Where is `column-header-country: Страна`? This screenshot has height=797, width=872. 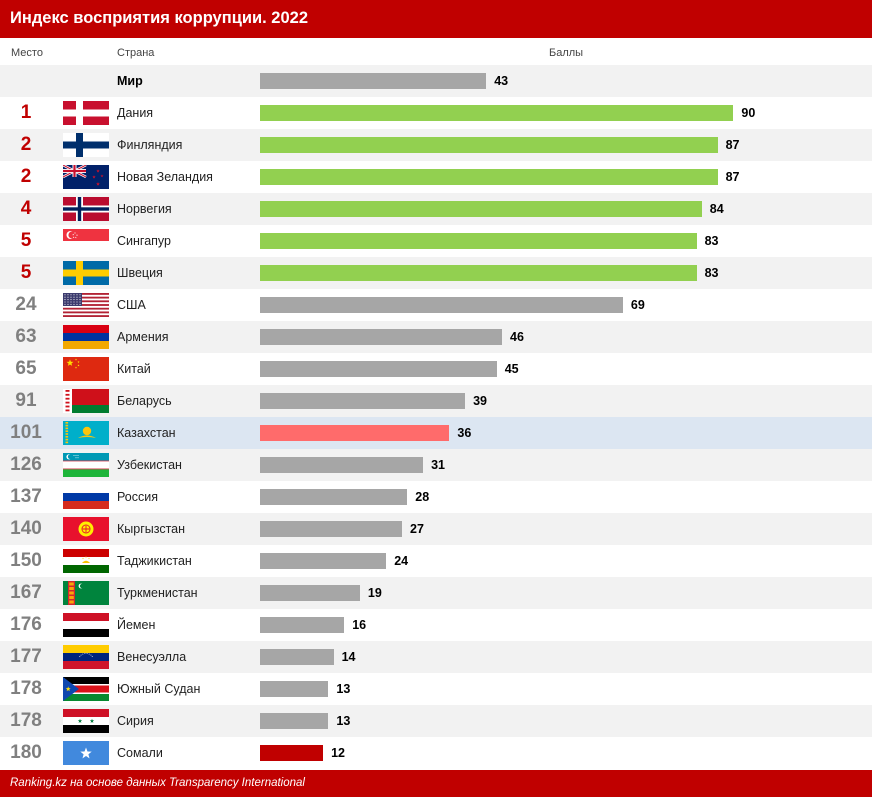 column-header-country: Страна is located at coordinates (136, 53).